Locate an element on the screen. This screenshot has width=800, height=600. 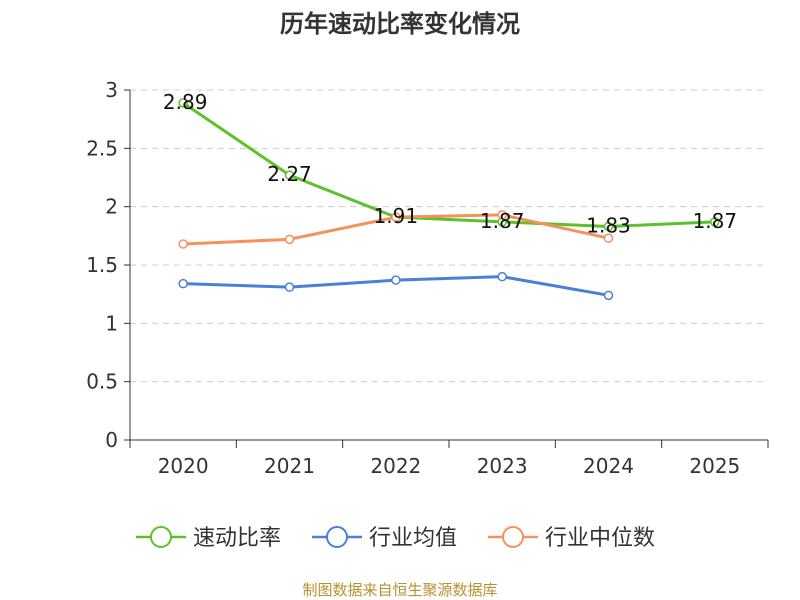
chart-title: 历年速动比率变化情况 is located at coordinates (400, 24).